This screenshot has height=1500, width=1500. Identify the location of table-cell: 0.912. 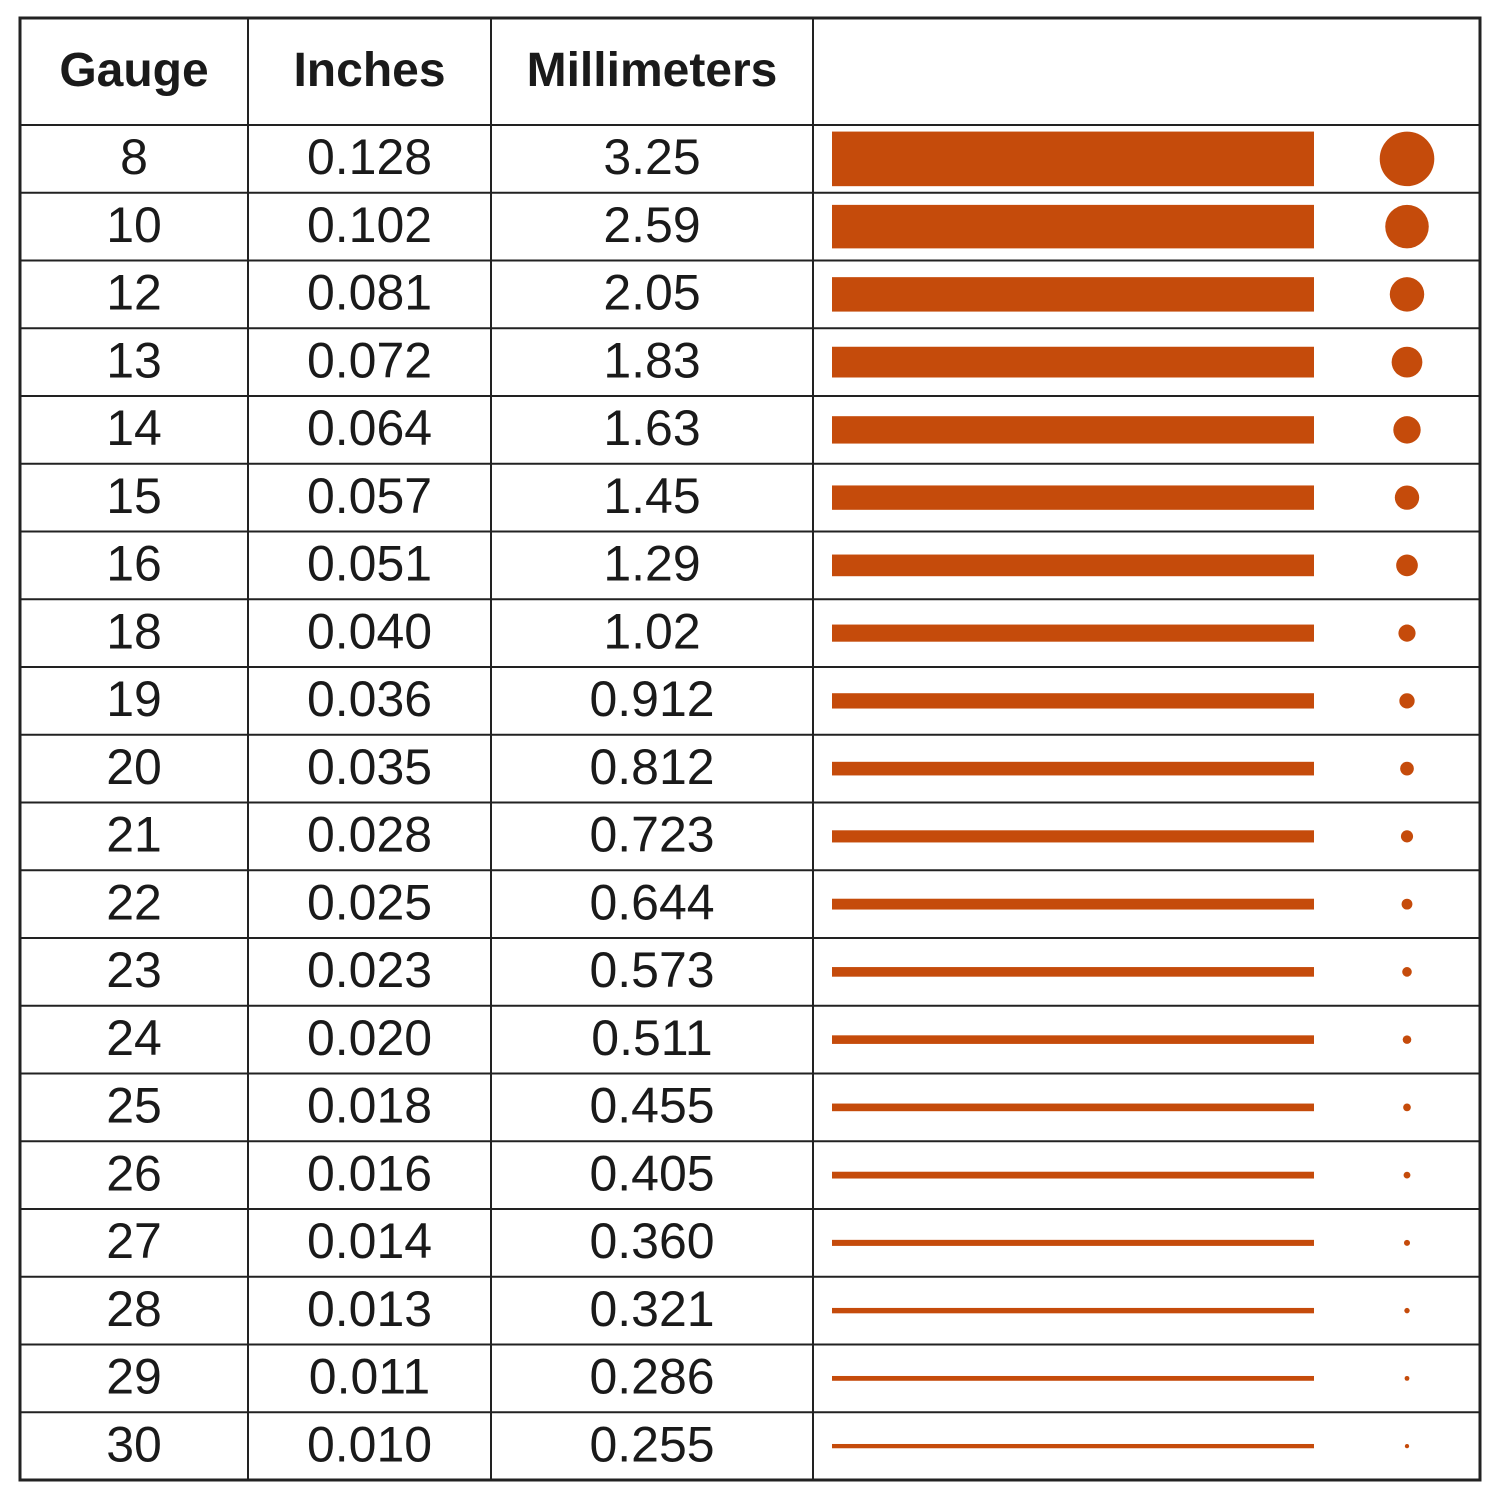
(651, 699).